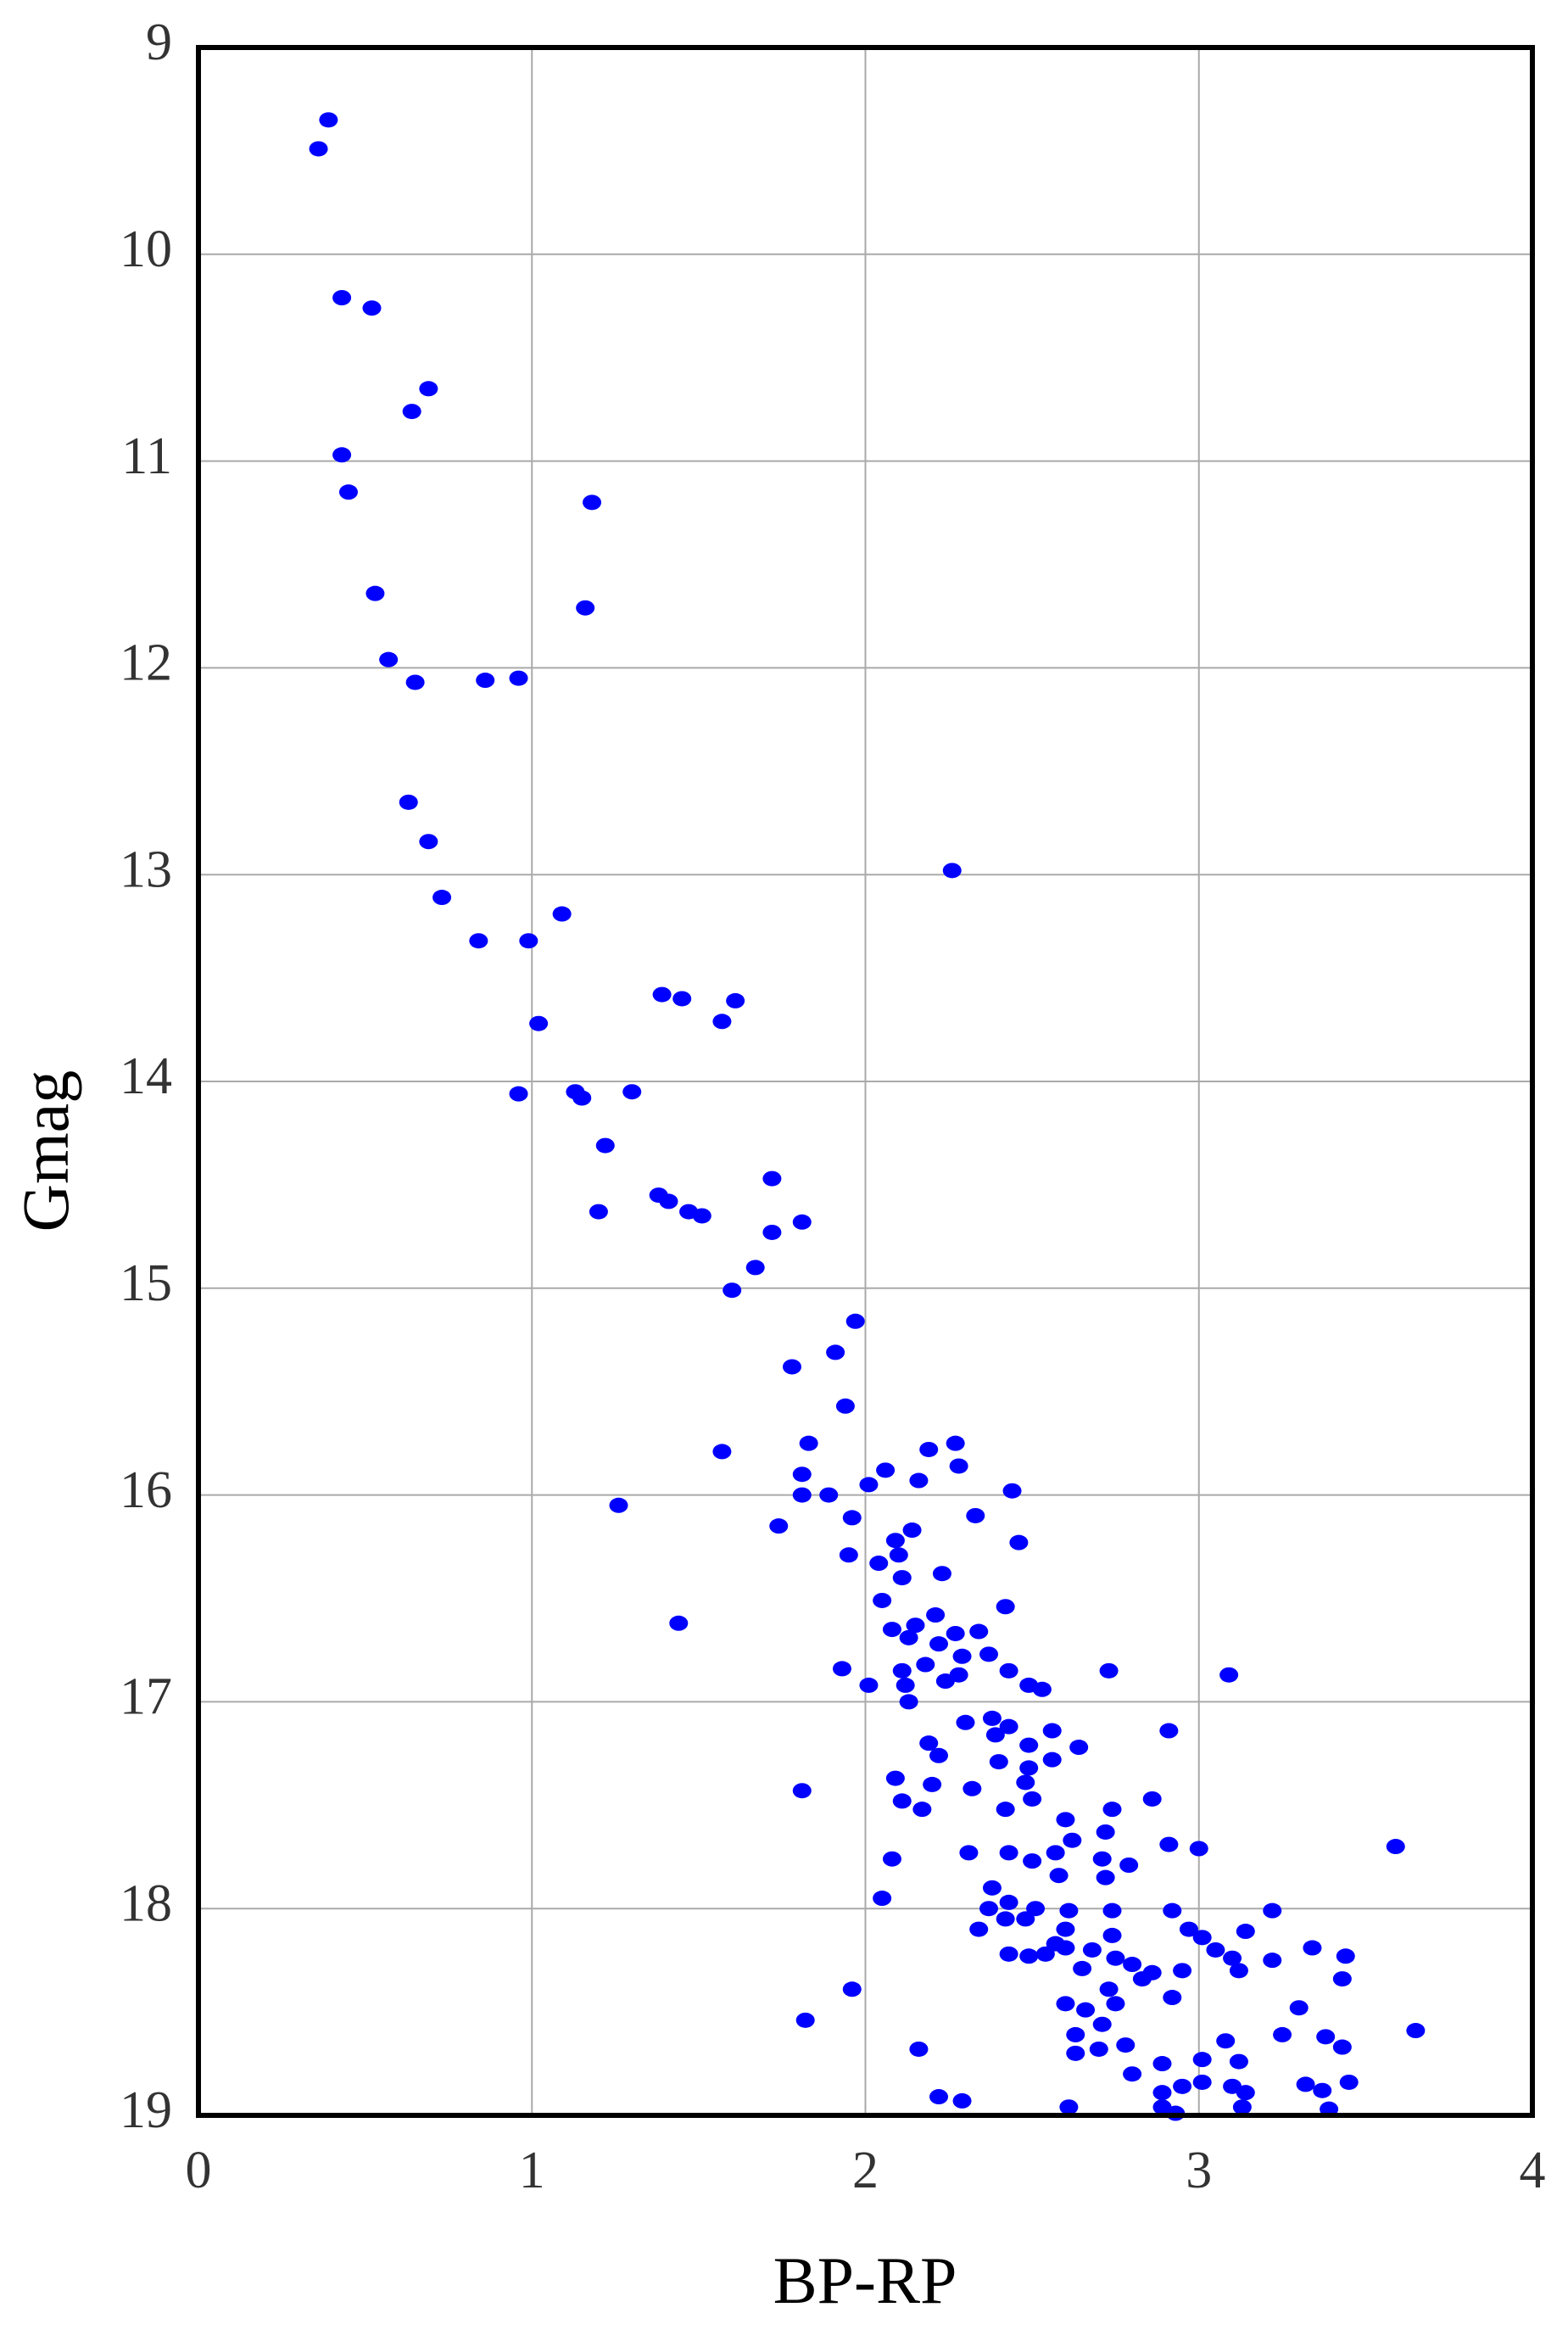  I want to click on y-tick-label: 14, so click(146, 1076).